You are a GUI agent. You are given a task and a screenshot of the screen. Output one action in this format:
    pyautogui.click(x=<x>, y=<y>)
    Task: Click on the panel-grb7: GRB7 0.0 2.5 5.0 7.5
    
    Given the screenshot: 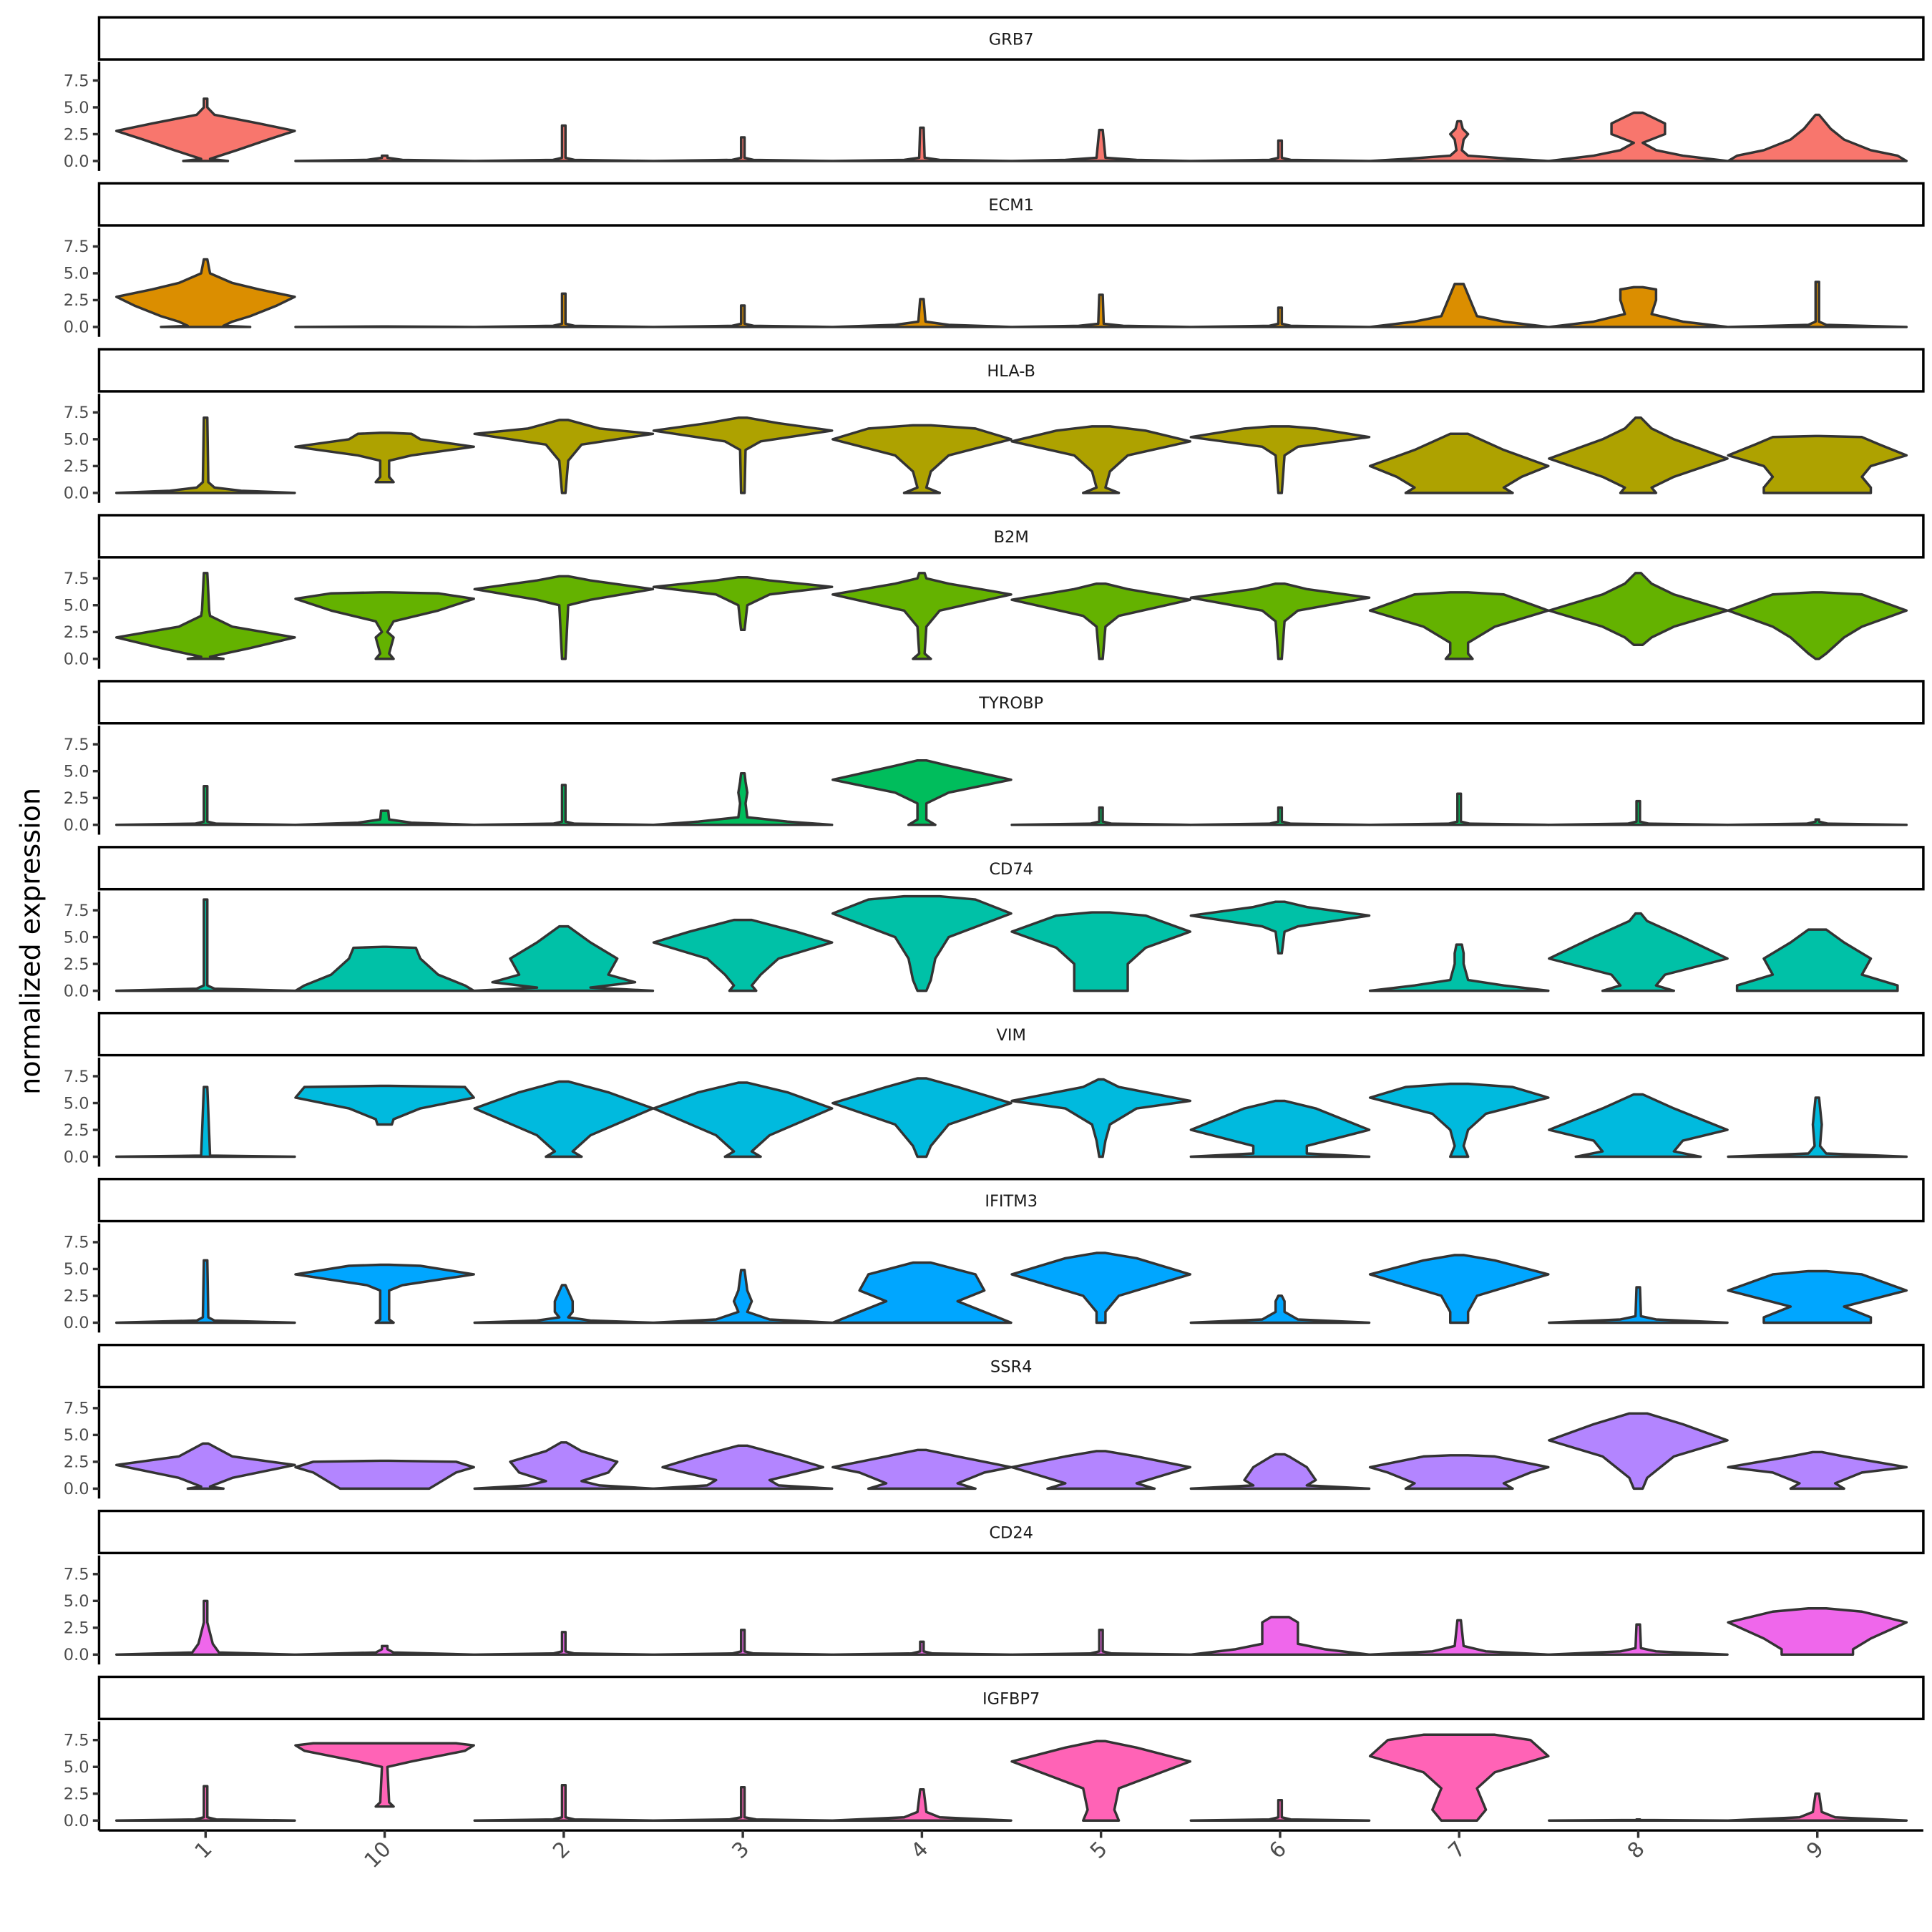 What is the action you would take?
    pyautogui.click(x=994, y=93)
    